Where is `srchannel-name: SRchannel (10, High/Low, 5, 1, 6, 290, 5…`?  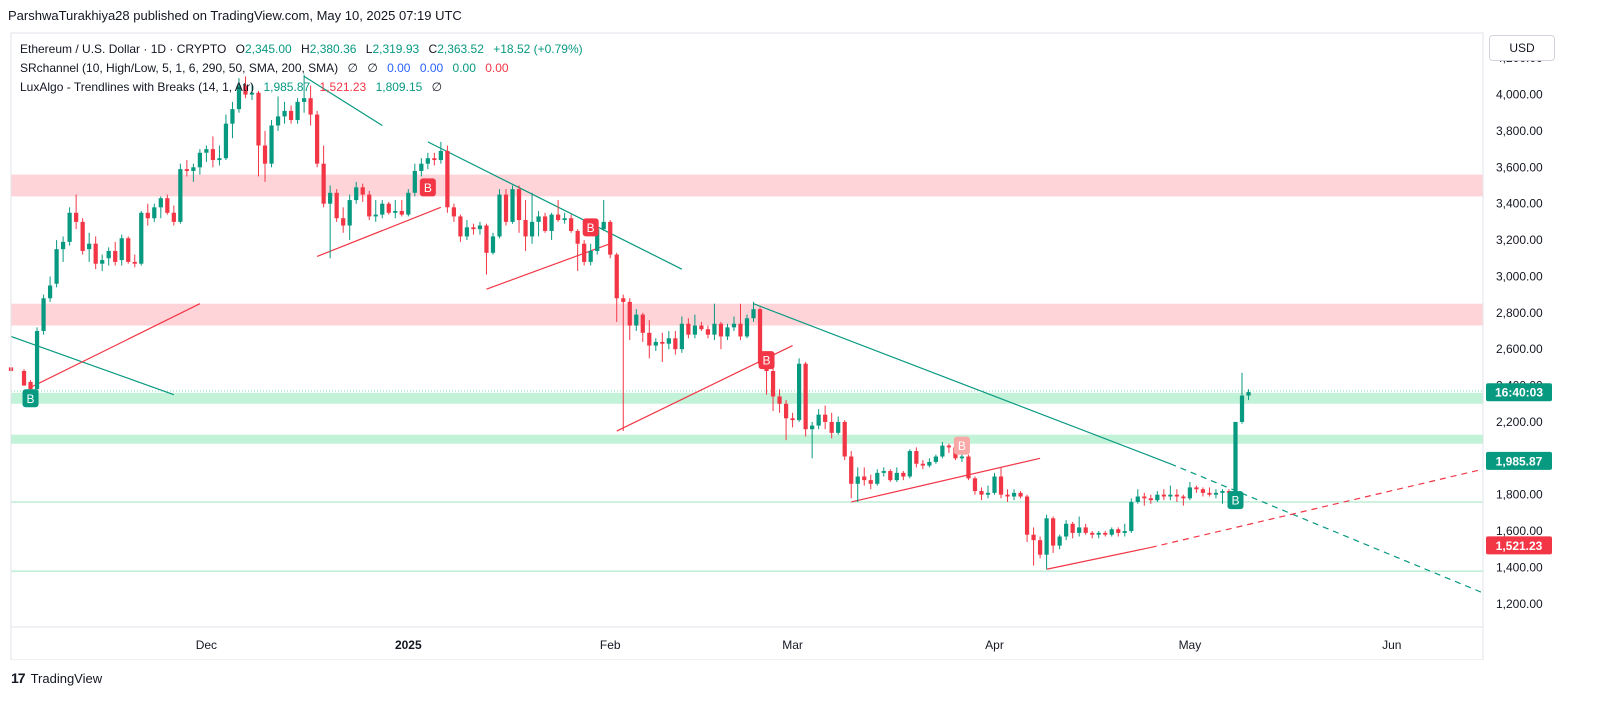
srchannel-name: SRchannel (10, High/Low, 5, 1, 6, 290, 5… is located at coordinates (179, 68).